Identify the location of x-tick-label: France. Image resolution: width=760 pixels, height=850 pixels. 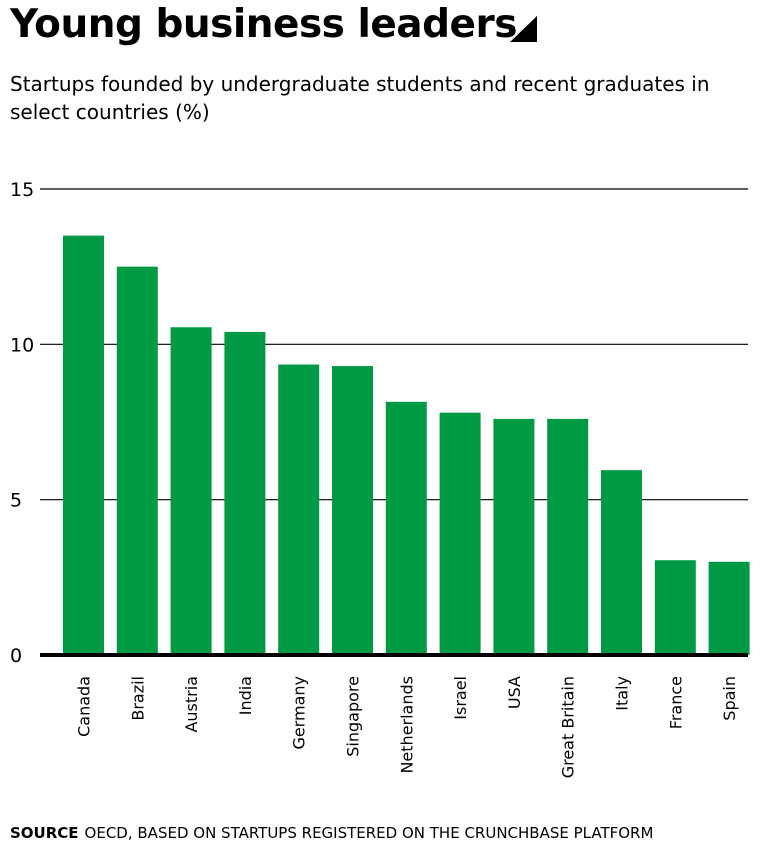
(675, 702).